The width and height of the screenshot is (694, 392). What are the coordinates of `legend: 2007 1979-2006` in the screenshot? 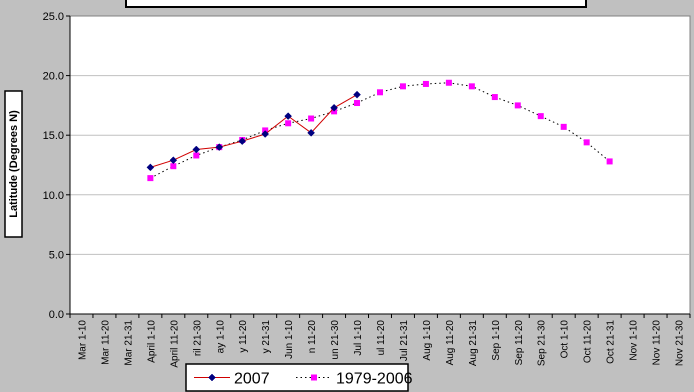 It's located at (299, 377).